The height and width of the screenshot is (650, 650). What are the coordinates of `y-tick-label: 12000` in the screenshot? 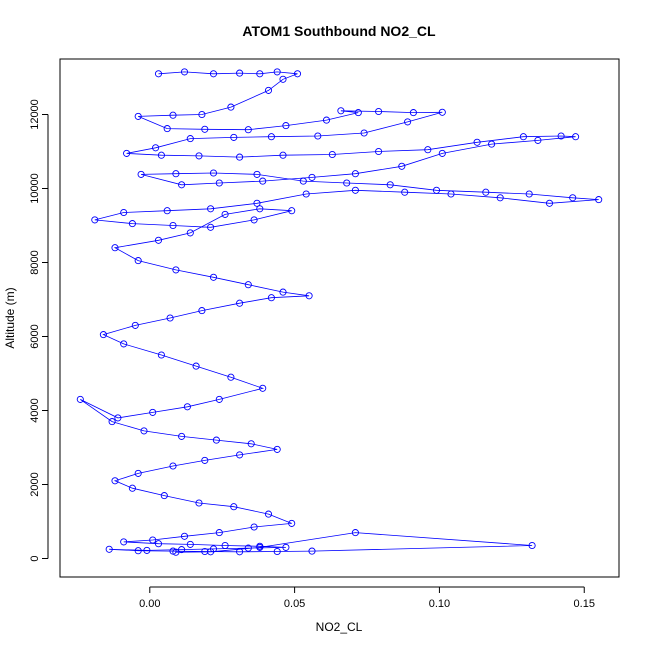 It's located at (35, 114).